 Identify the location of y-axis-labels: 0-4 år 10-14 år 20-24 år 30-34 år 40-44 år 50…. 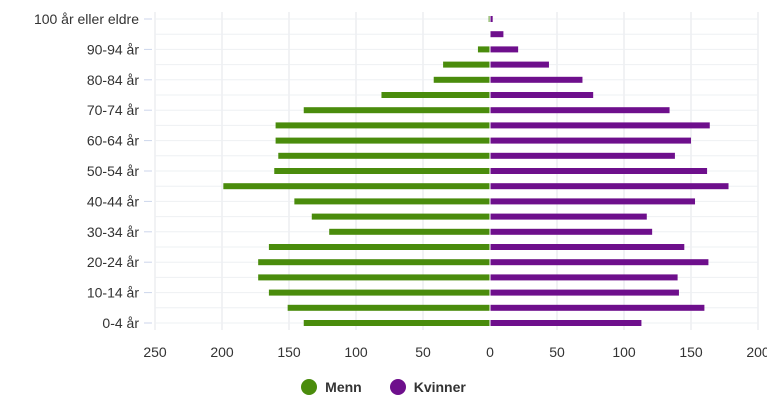
(93, 171).